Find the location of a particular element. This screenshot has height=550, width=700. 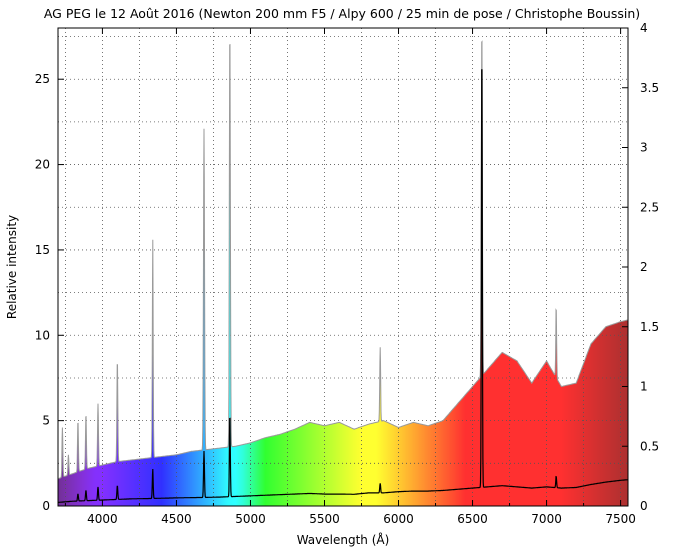

y-tick-label-right: 1 is located at coordinates (644, 387).